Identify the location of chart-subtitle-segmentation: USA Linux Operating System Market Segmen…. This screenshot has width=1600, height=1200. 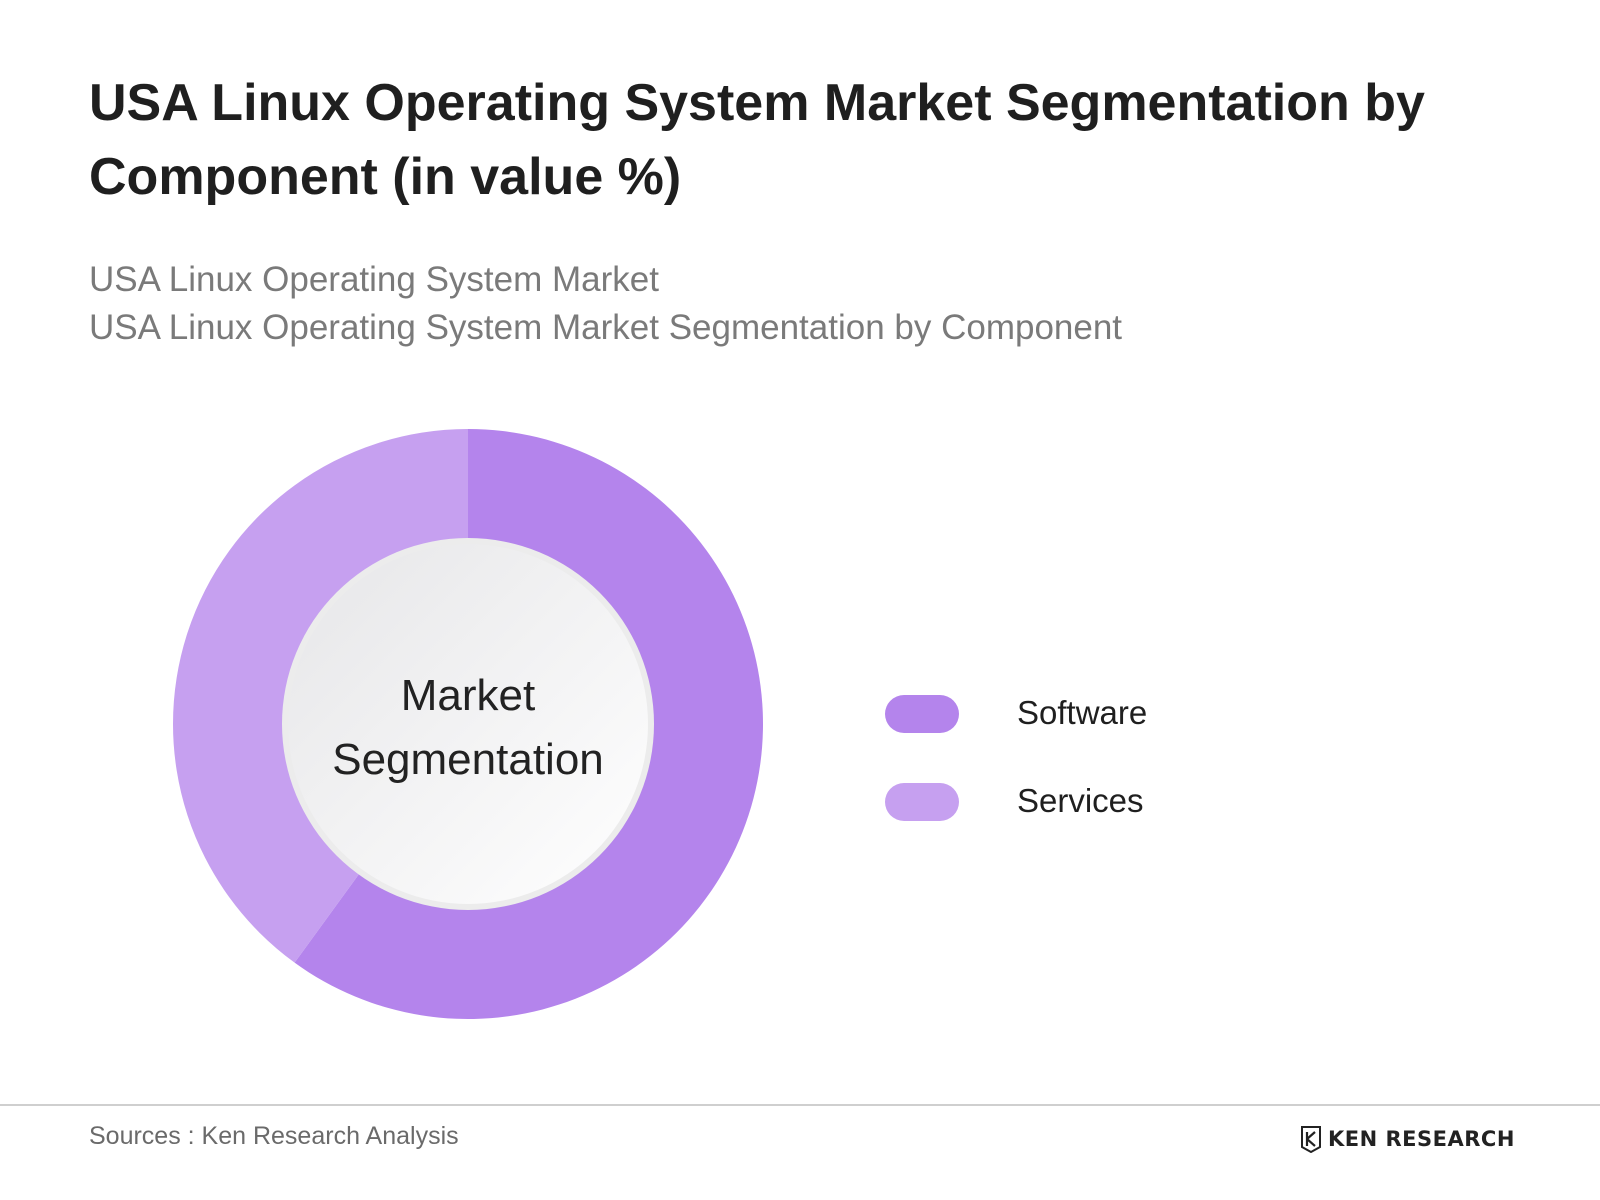
(606, 327).